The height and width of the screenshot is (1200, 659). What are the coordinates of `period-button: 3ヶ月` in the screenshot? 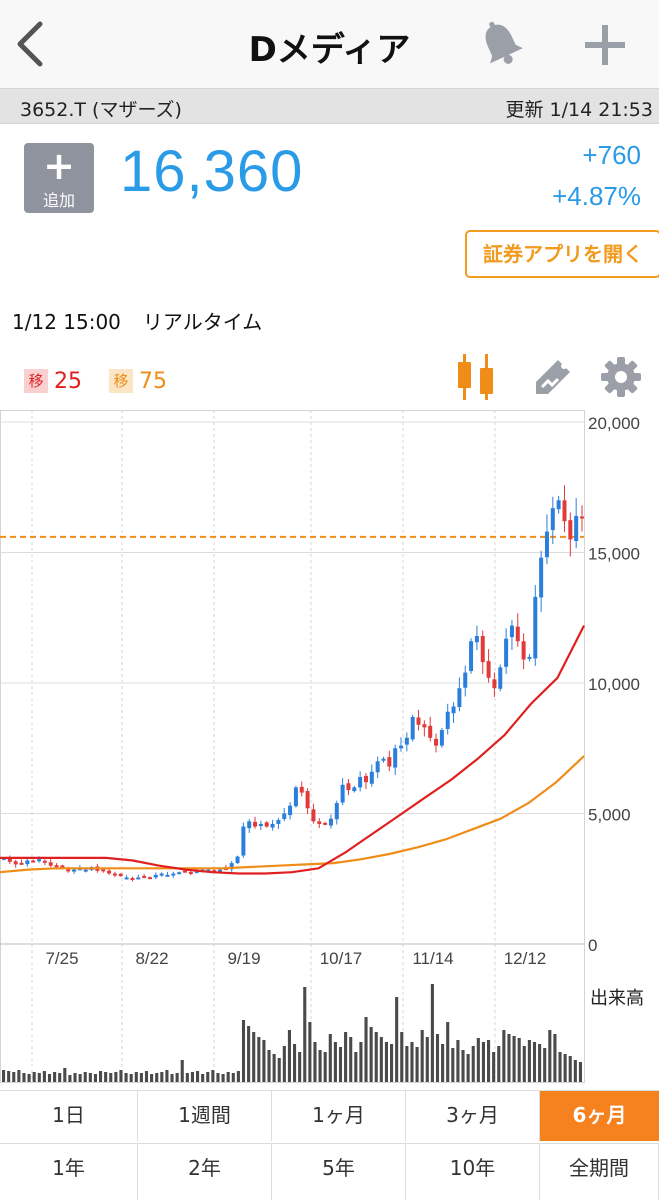 It's located at (473, 1116).